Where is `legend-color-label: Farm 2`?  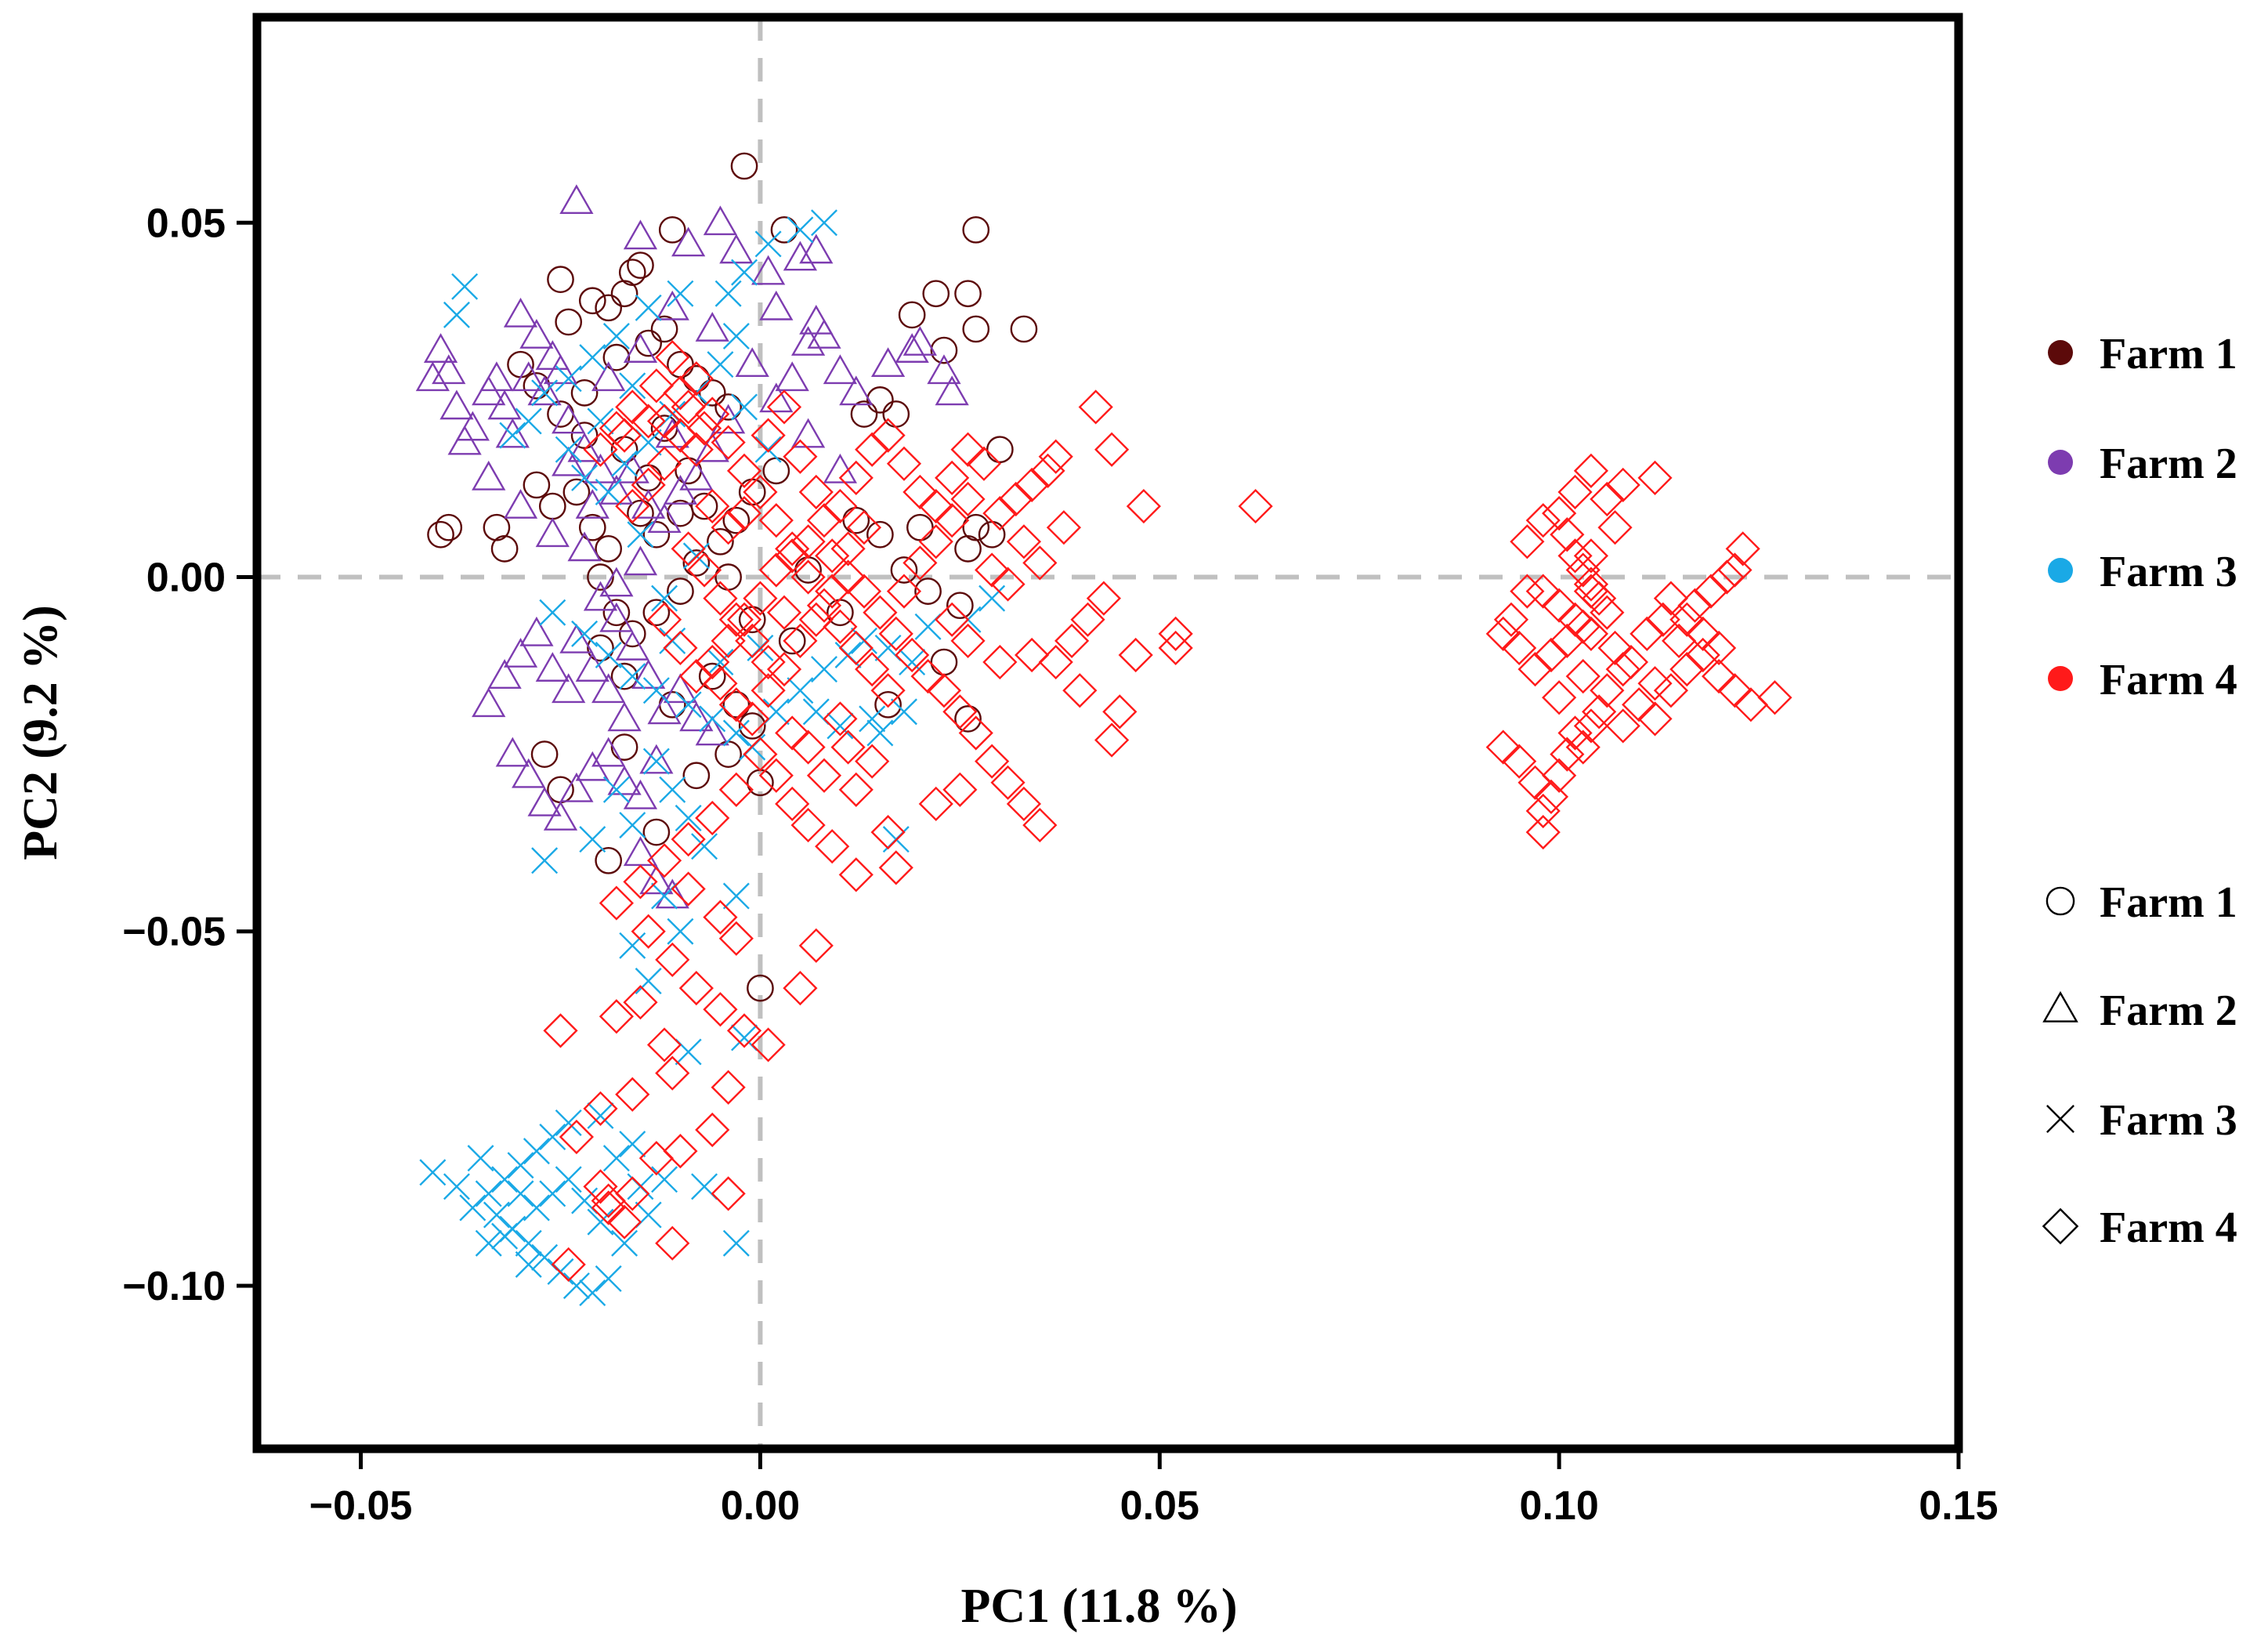
legend-color-label: Farm 2 is located at coordinates (2168, 464).